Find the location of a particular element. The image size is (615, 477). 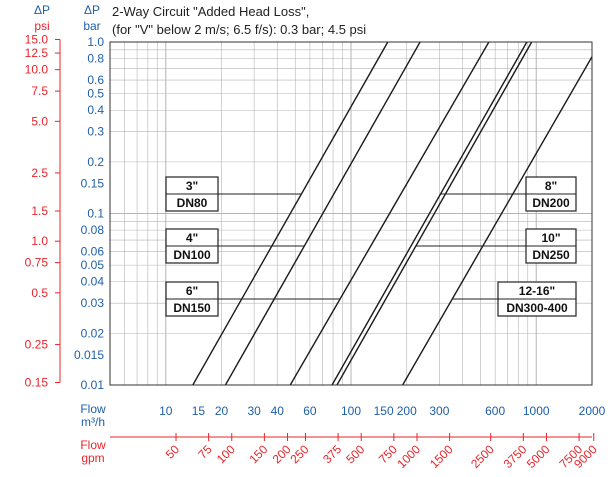

y-tick-label-psi: 0.5 is located at coordinates (39, 293).